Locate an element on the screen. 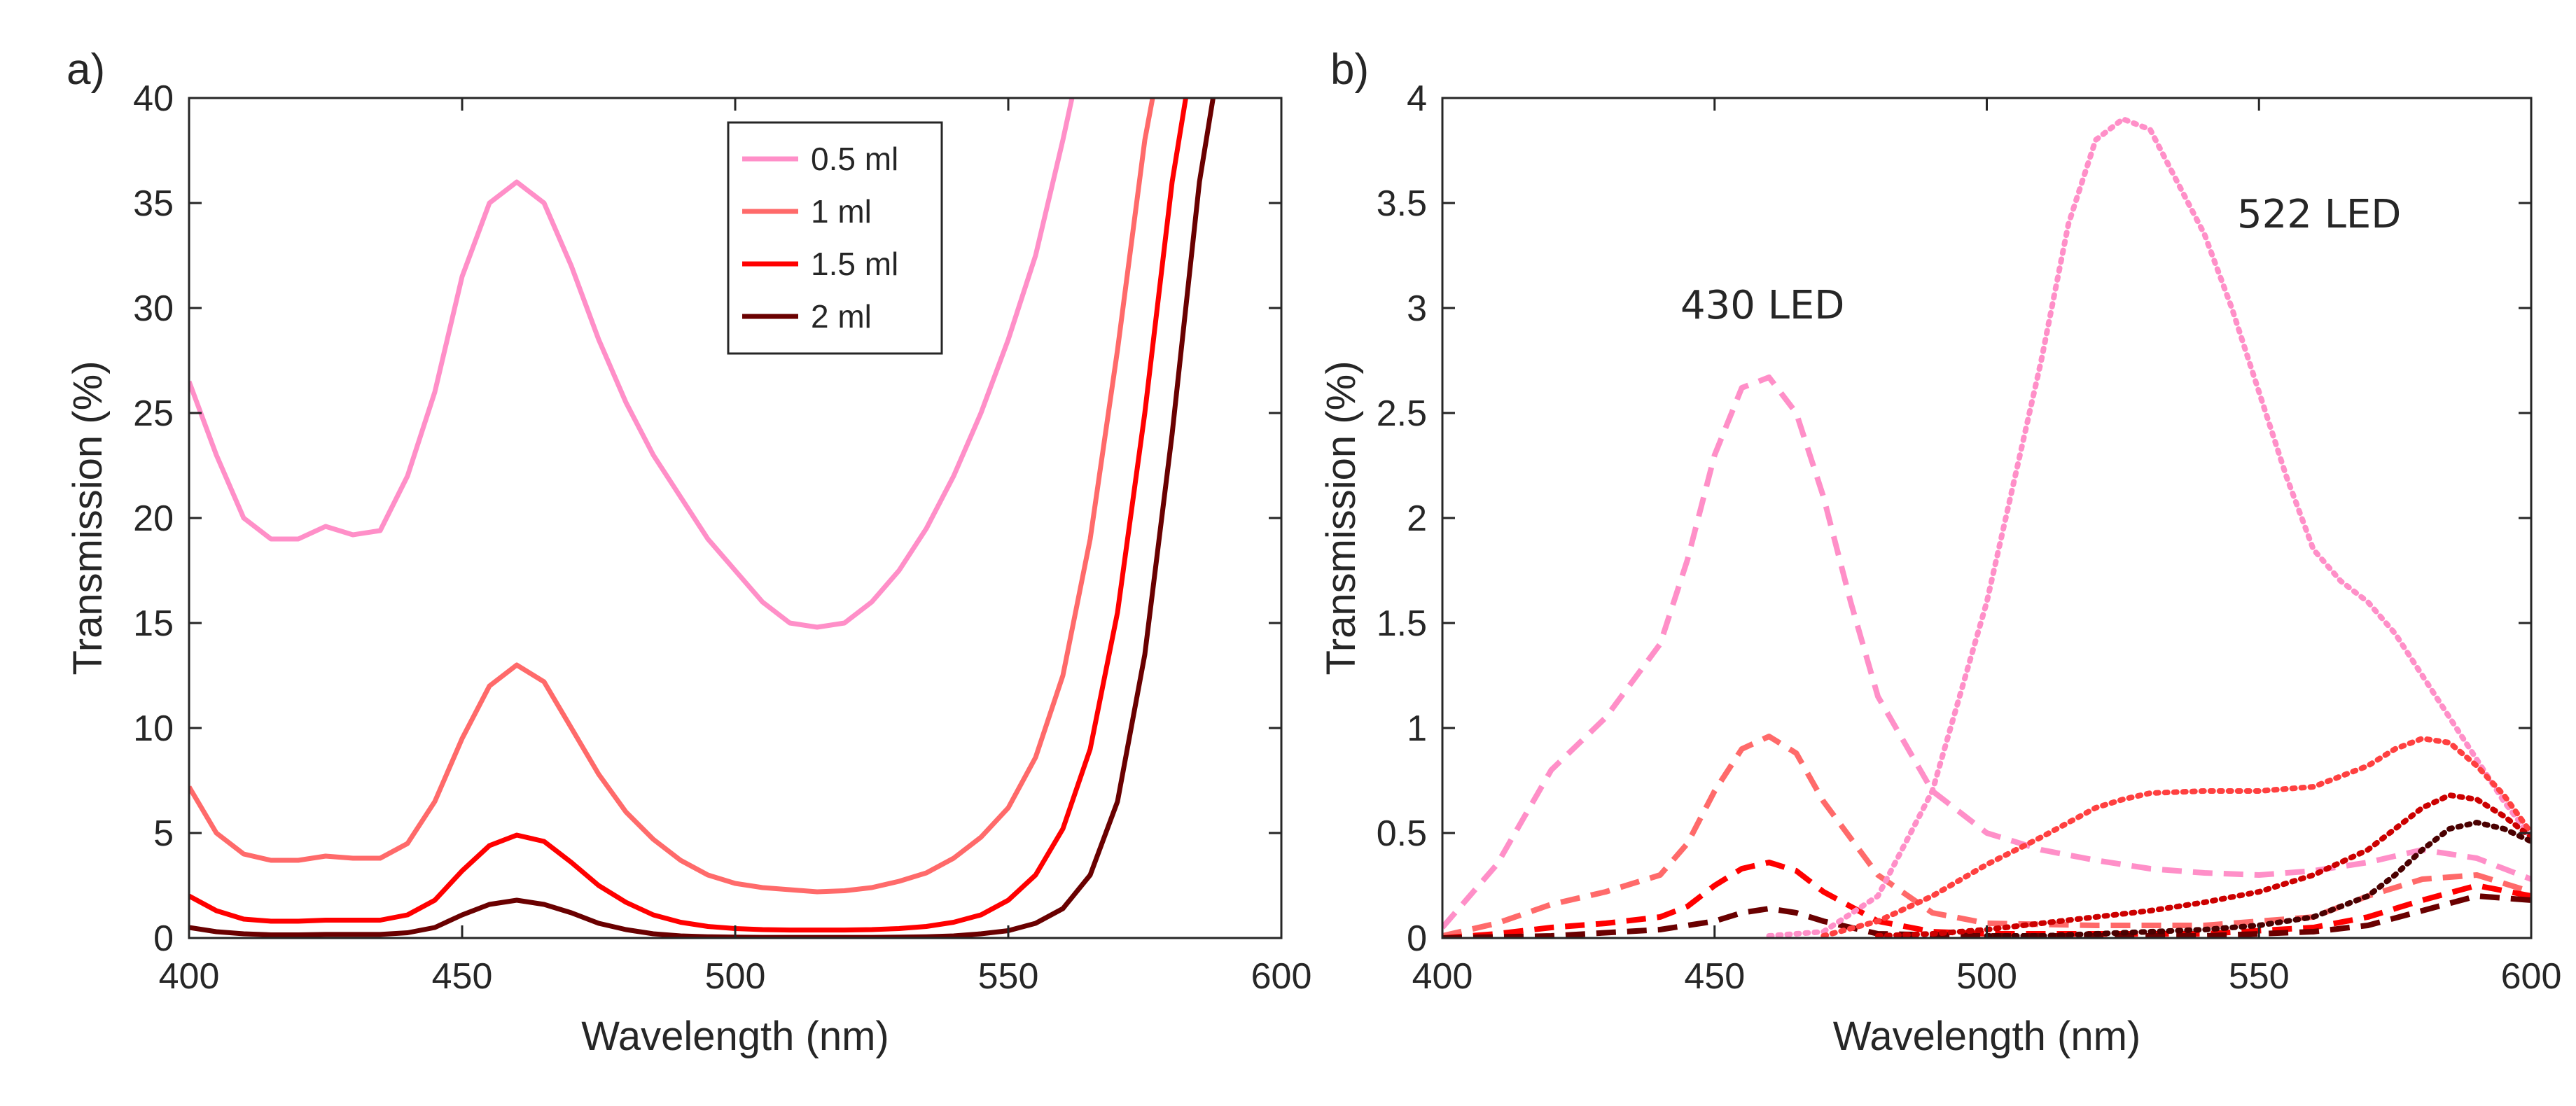 This screenshot has height=1106, width=2576. y-tick-label: 25 is located at coordinates (153, 413).